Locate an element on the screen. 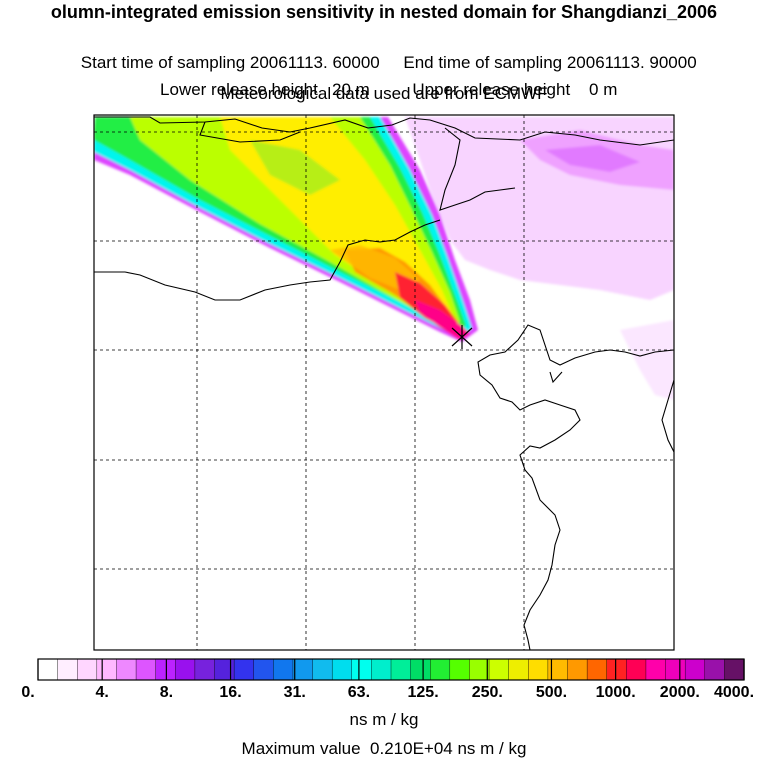 The image size is (768, 768). colorbar-units: ns m / kg is located at coordinates (384, 719).